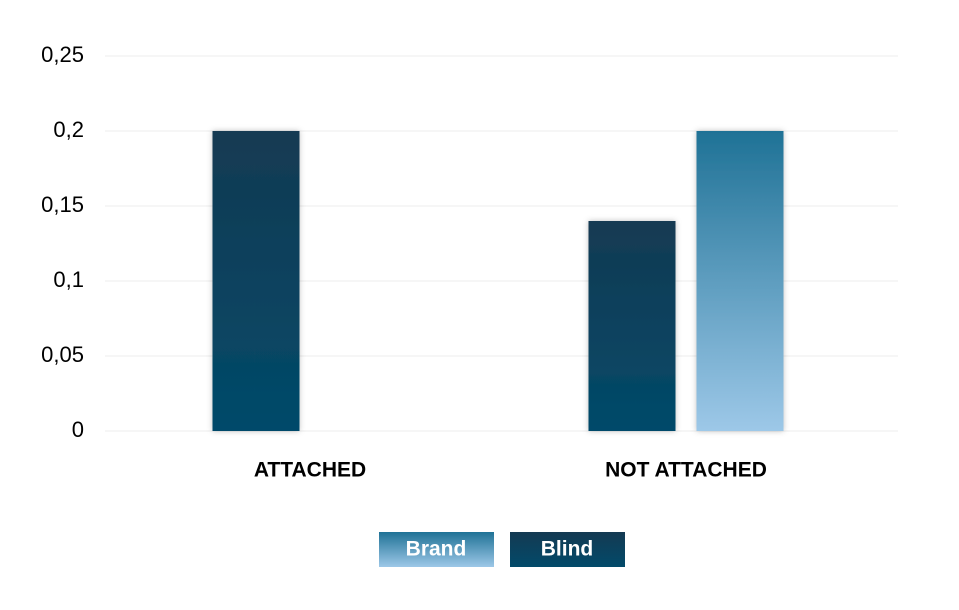 This screenshot has width=959, height=610. What do you see at coordinates (62, 354) in the screenshot?
I see `y-tick-label: 0,05` at bounding box center [62, 354].